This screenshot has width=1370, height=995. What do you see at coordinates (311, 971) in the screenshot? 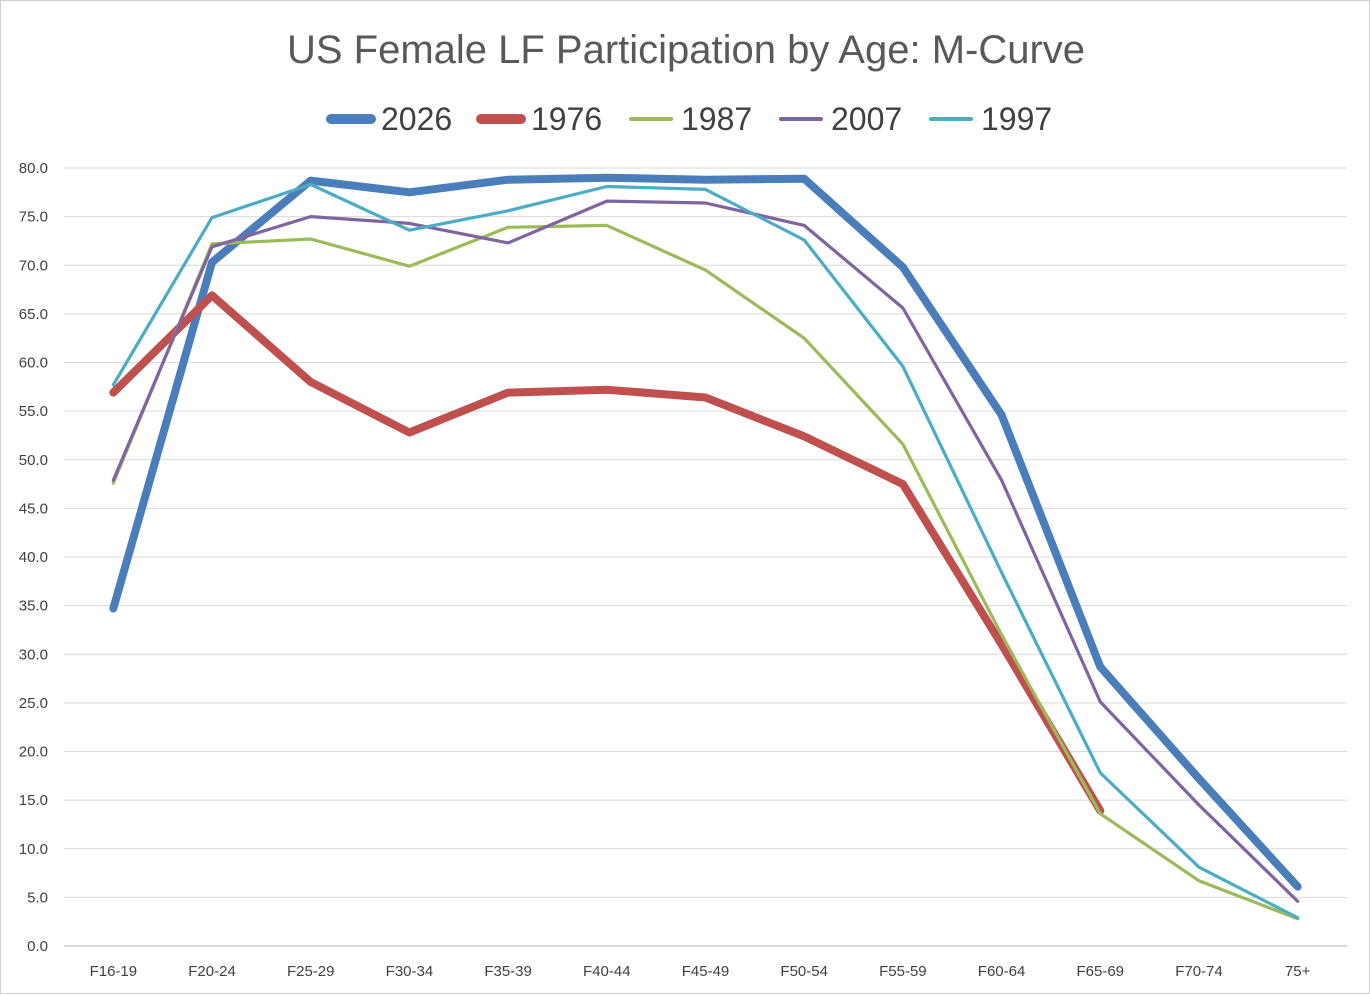
I see `x-tick-label: F25-29` at bounding box center [311, 971].